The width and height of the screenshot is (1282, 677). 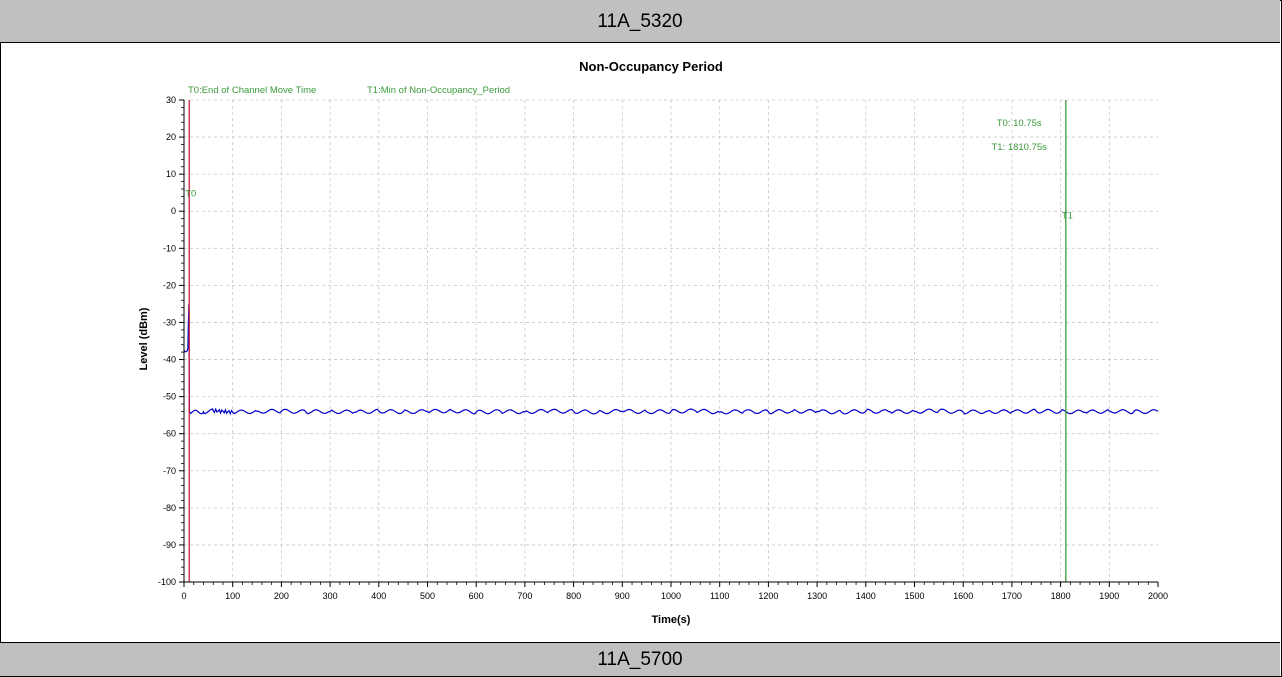 I want to click on marker-label-t0: T0, so click(x=190, y=193).